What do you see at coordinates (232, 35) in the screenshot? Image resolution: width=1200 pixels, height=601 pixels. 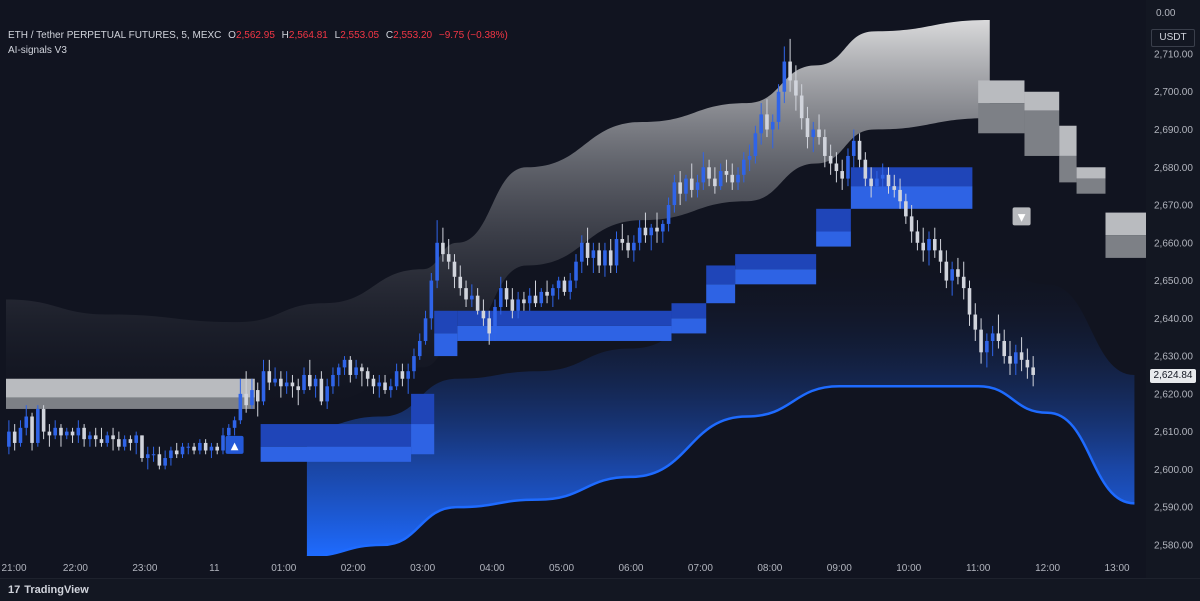 I see `open-label: O` at bounding box center [232, 35].